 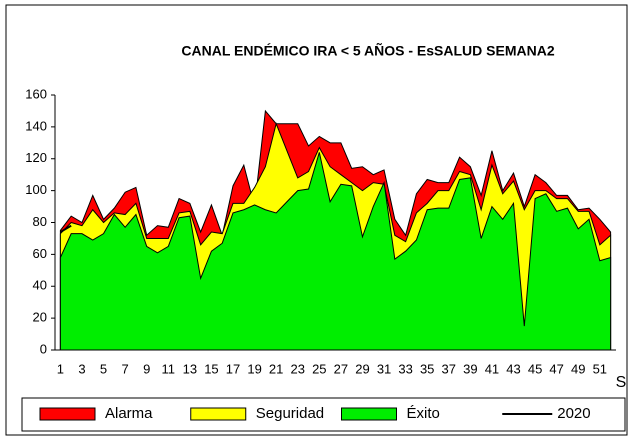 I want to click on x-tick-label: 39, so click(x=470, y=368).